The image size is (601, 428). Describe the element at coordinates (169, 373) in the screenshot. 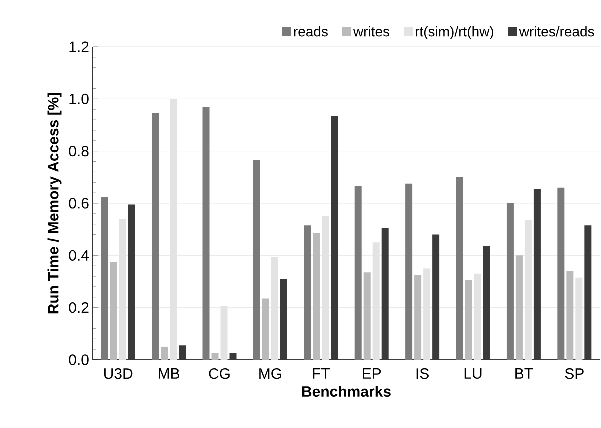

I see `x-tick-label: MB` at that location.